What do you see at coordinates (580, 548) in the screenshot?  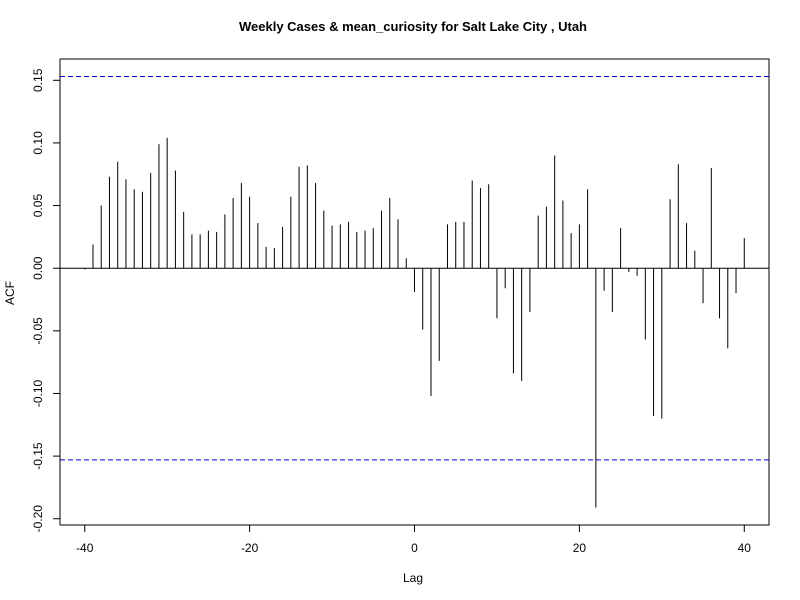 I see `x-tick-label: 20` at bounding box center [580, 548].